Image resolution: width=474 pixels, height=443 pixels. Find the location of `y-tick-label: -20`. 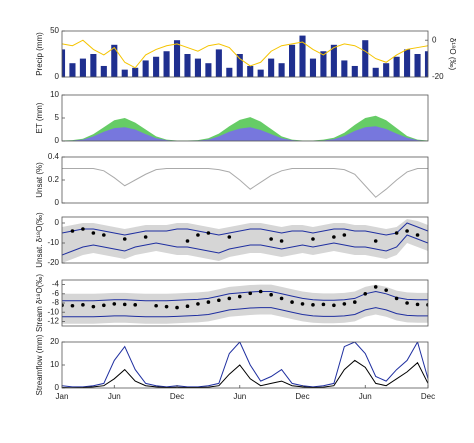

y-tick-label: -20 is located at coordinates (53, 262).